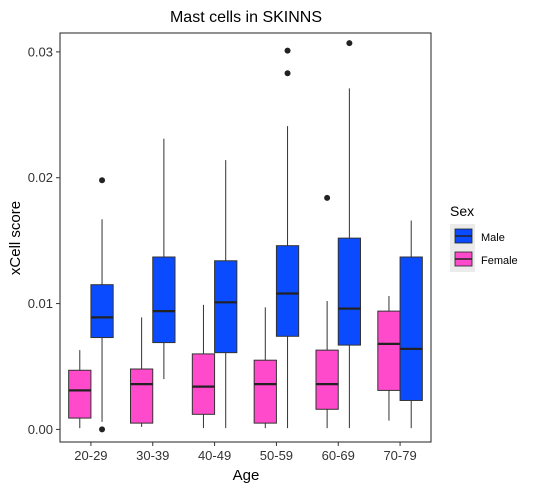  What do you see at coordinates (399, 455) in the screenshot?
I see `x-tick-label: 70-79` at bounding box center [399, 455].